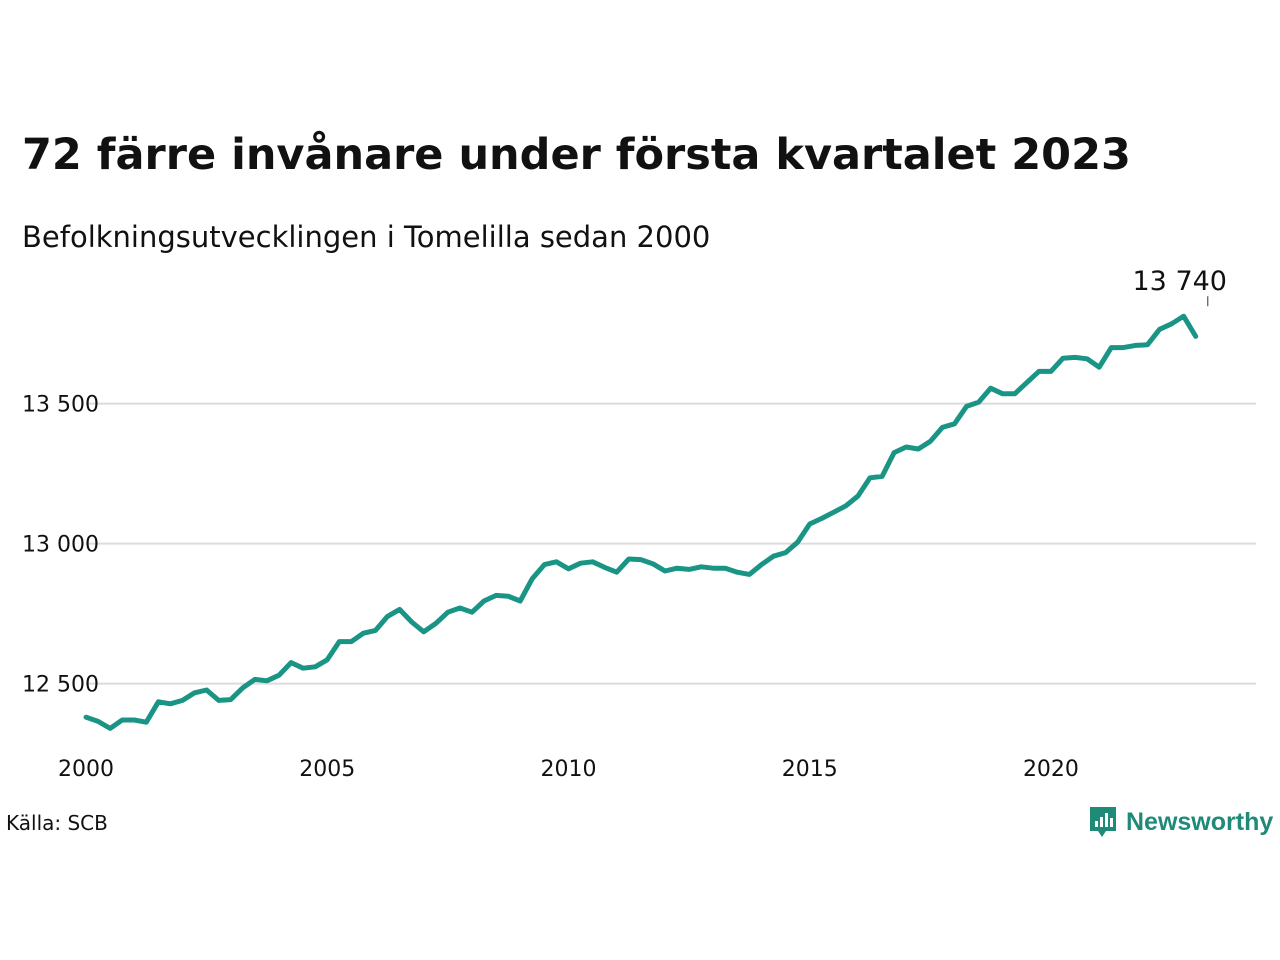 This screenshot has height=960, width=1280. Describe the element at coordinates (1180, 281) in the screenshot. I see `end-value-label: 13 740` at that location.